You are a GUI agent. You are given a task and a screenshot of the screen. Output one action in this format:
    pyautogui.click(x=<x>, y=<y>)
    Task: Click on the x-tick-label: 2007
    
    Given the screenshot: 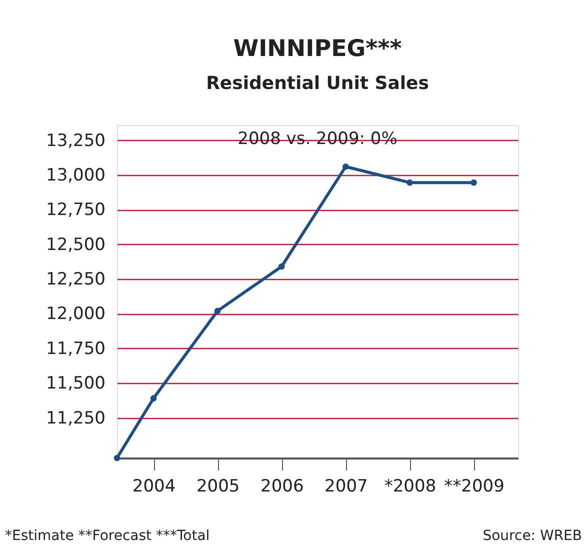 What is the action you would take?
    pyautogui.click(x=346, y=486)
    